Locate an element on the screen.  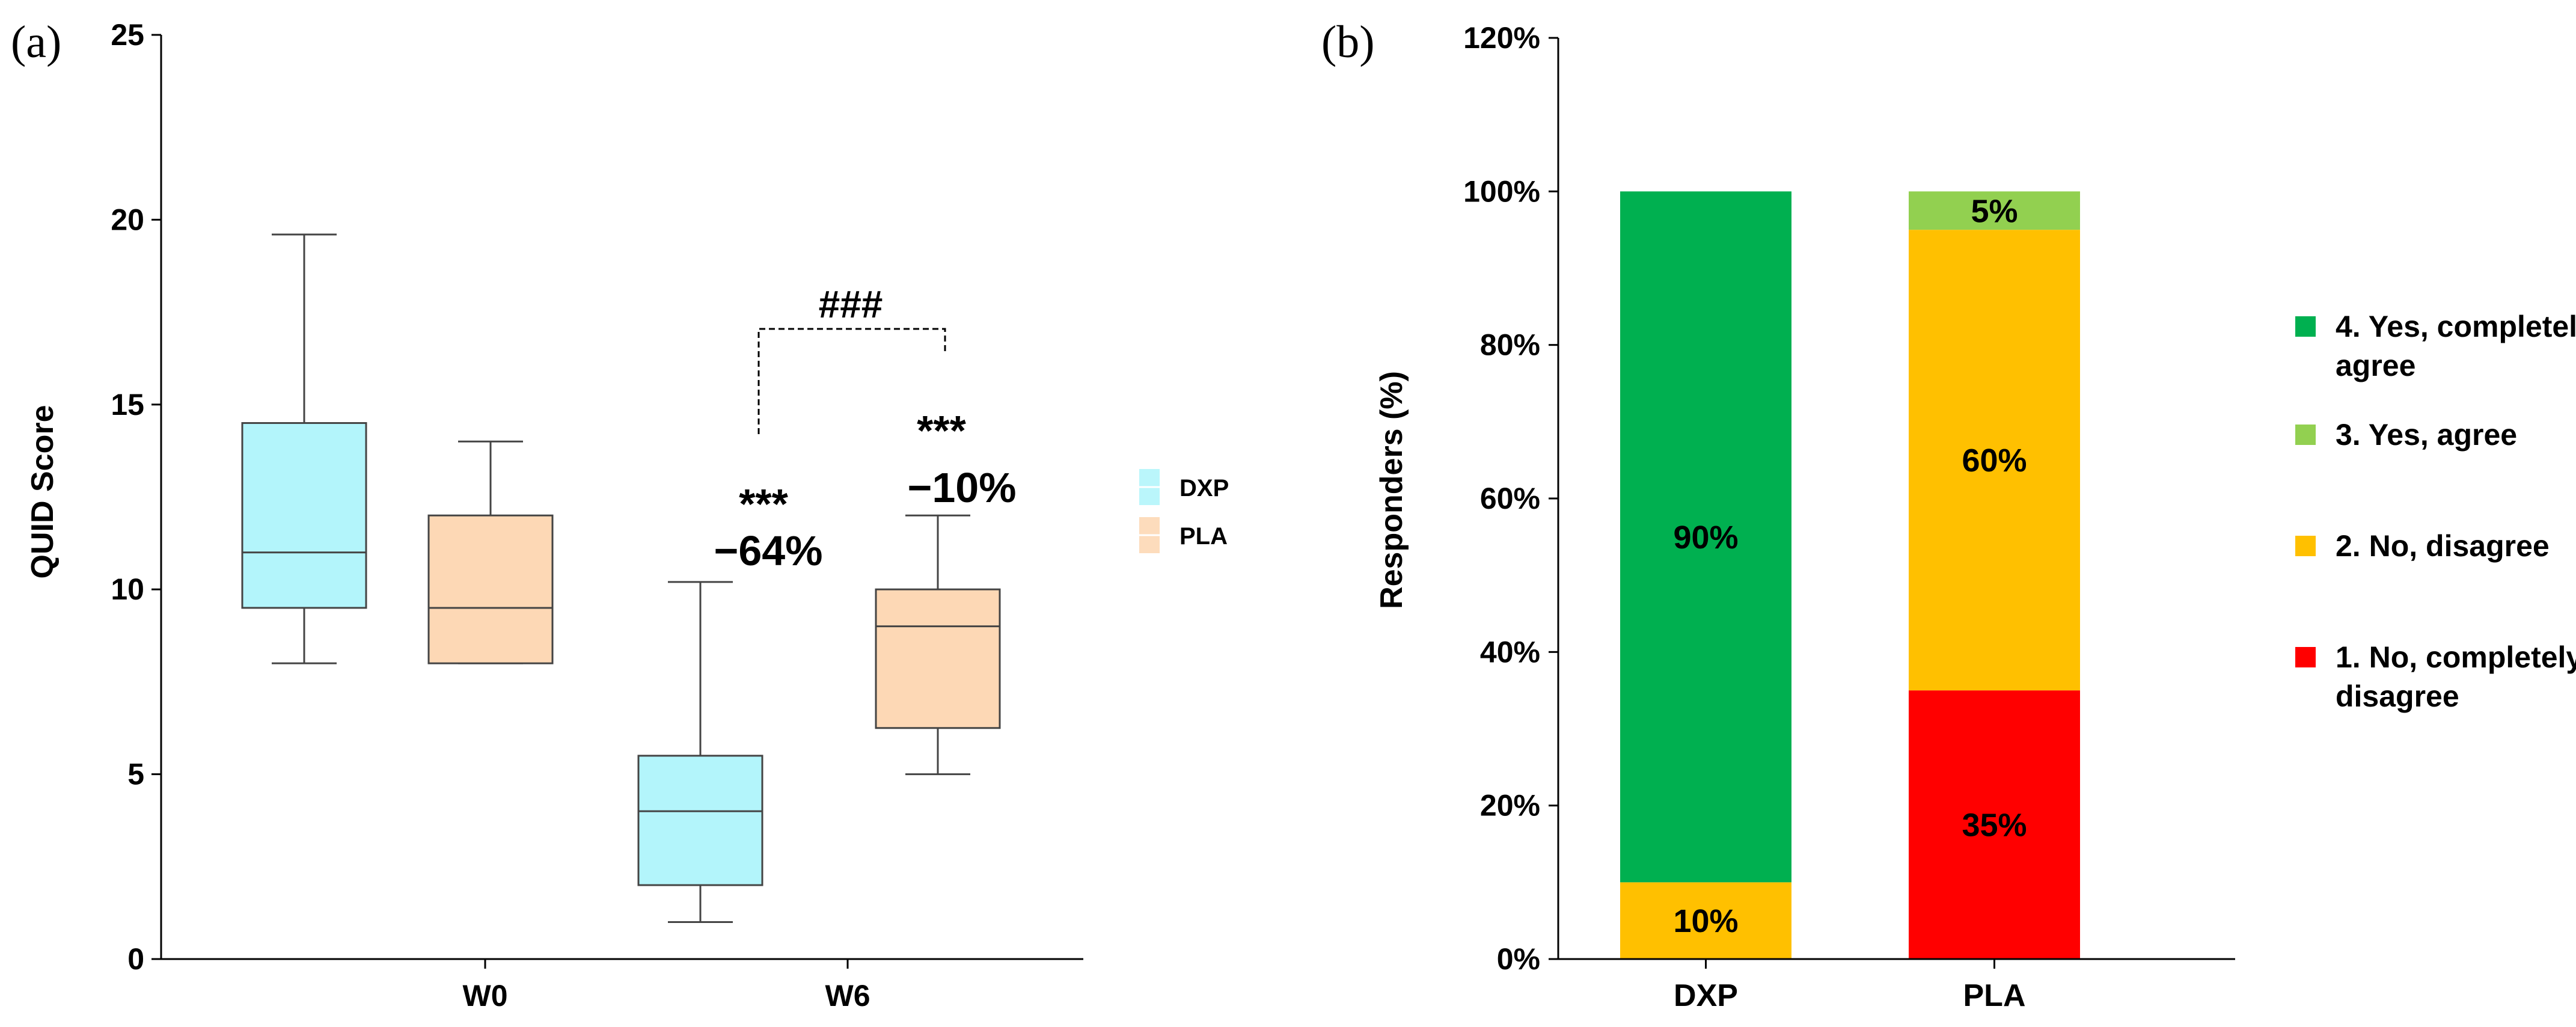
legend-label-pla: PLA is located at coordinates (1203, 536).